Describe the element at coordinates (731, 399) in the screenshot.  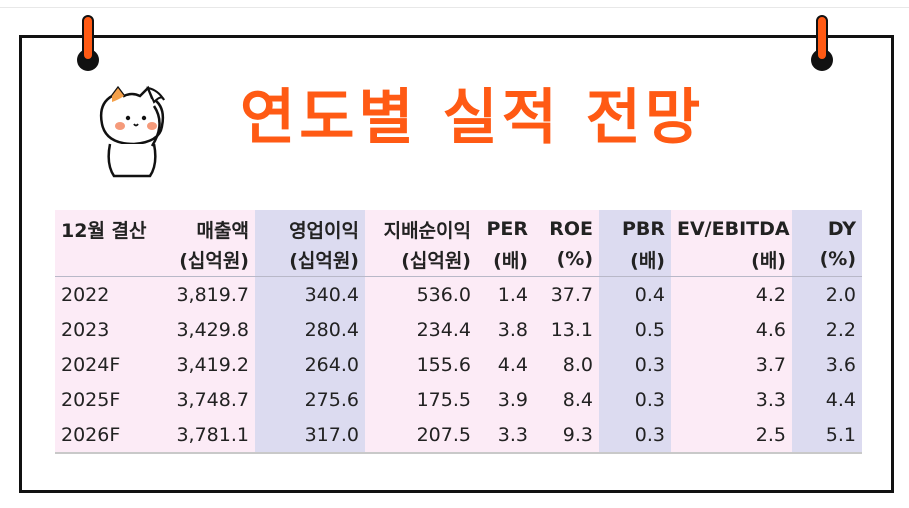
I see `cell-ev-ebitda: 3.3` at that location.